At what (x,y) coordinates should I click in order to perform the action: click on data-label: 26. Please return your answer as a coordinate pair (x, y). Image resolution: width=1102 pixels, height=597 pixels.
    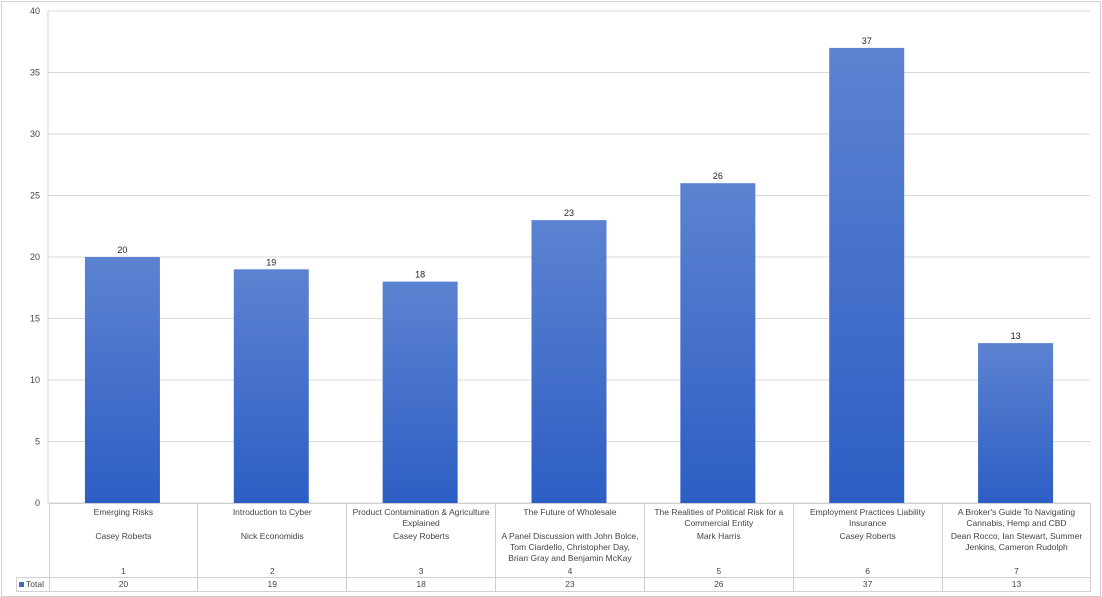
    Looking at the image, I should click on (718, 176).